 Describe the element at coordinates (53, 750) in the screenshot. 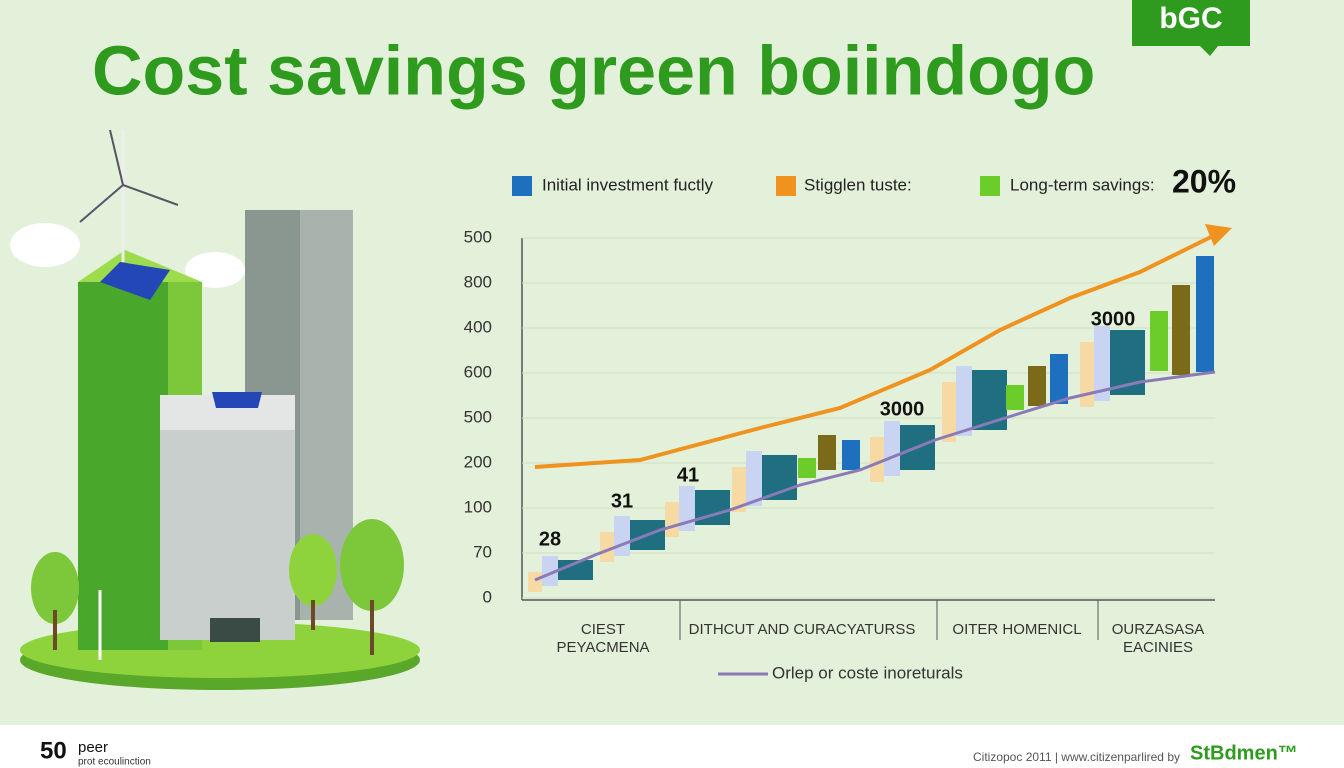

I see `footer-number: 50` at that location.